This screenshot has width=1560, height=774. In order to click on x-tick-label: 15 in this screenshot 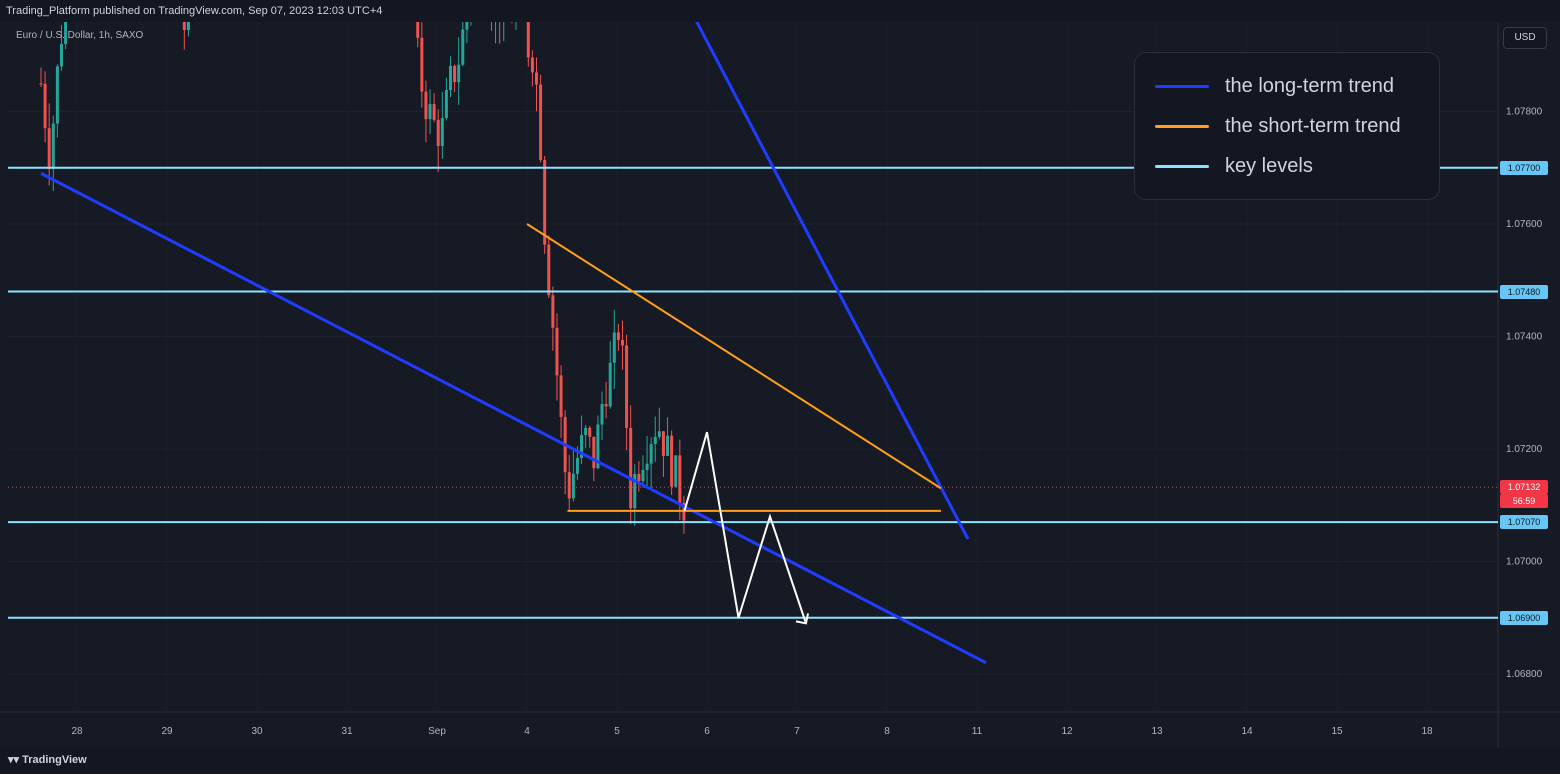, I will do `click(1337, 731)`.